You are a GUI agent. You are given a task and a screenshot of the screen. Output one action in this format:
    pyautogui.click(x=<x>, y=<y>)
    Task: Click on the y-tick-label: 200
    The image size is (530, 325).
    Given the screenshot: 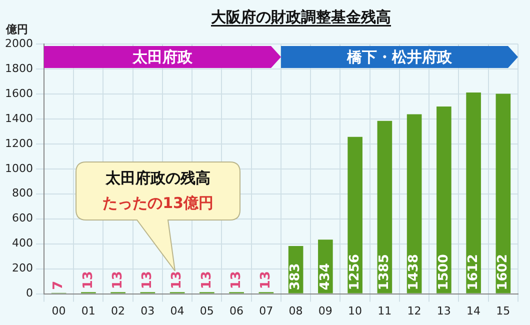 What is the action you would take?
    pyautogui.click(x=22, y=268)
    